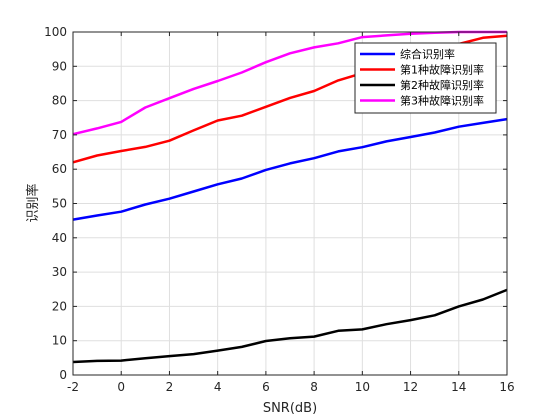 Image resolution: width=560 pixels, height=420 pixels. Describe the element at coordinates (506, 387) in the screenshot. I see `x-tick-label: 16` at that location.